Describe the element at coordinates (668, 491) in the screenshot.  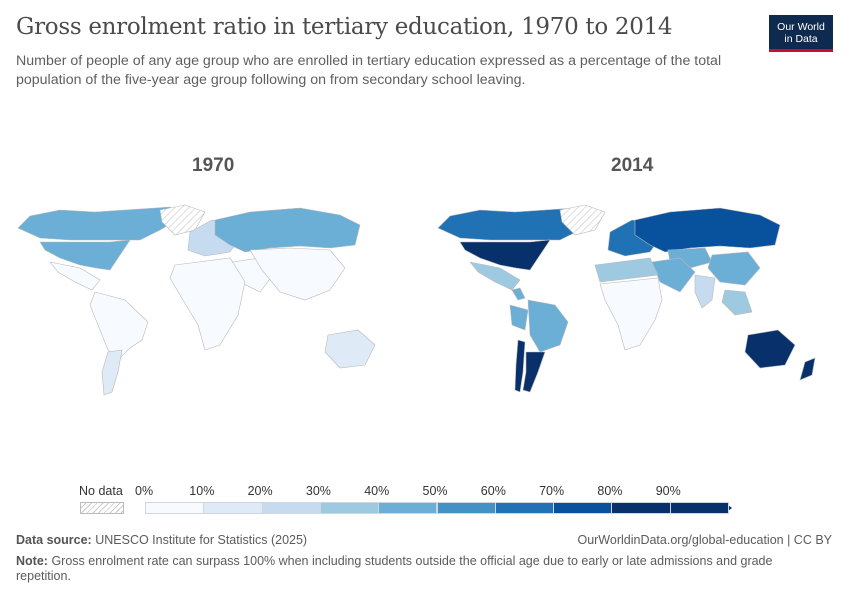
I see `legend-tick-label: 90%` at that location.